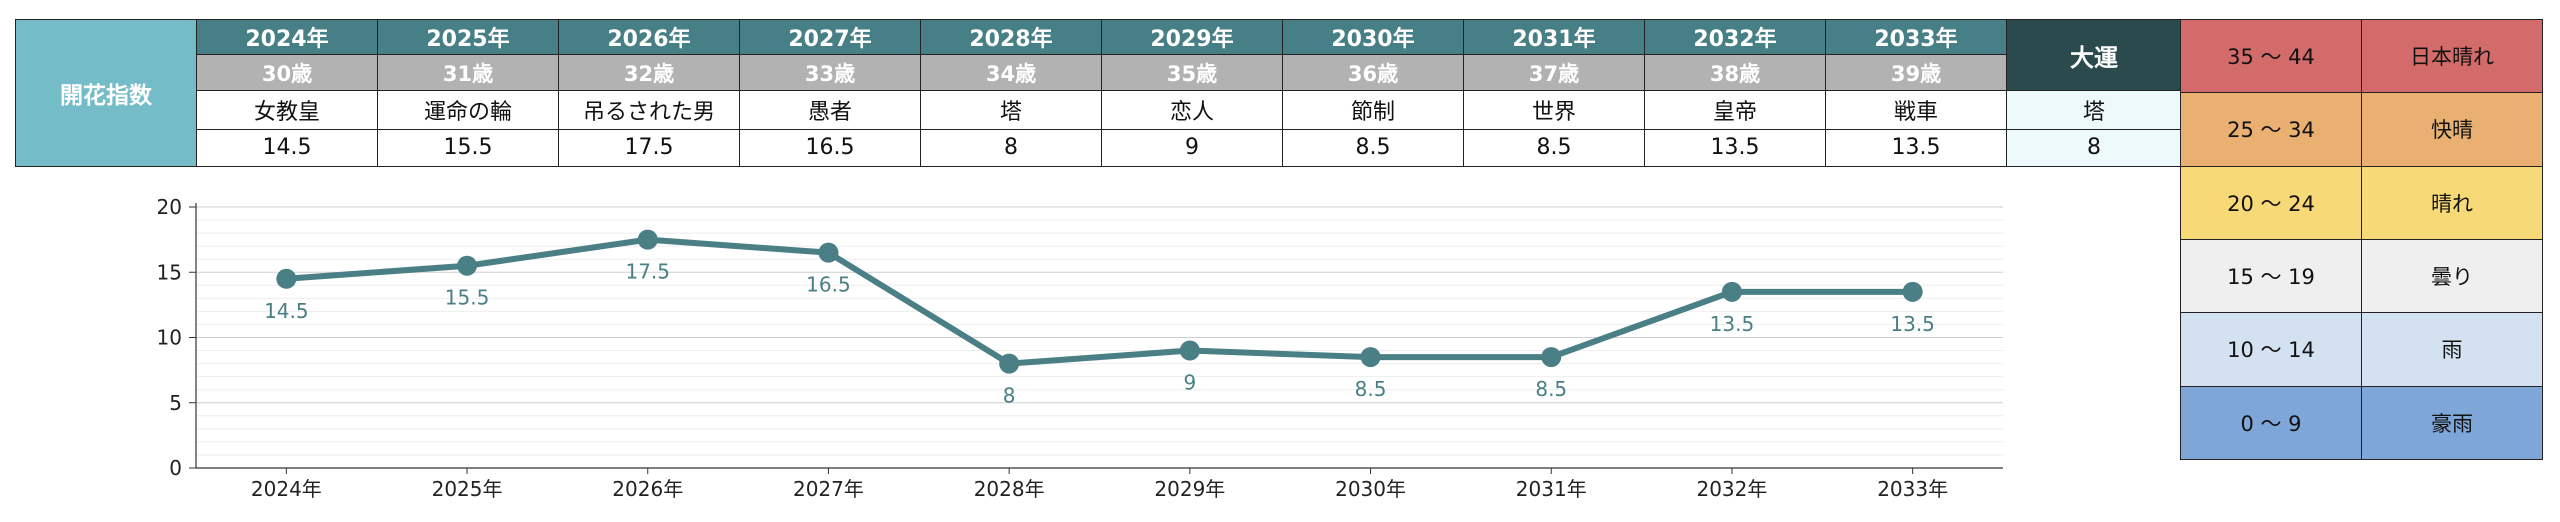 Image resolution: width=2560 pixels, height=522 pixels. Describe the element at coordinates (287, 37) in the screenshot. I see `year-header: 2024年` at that location.